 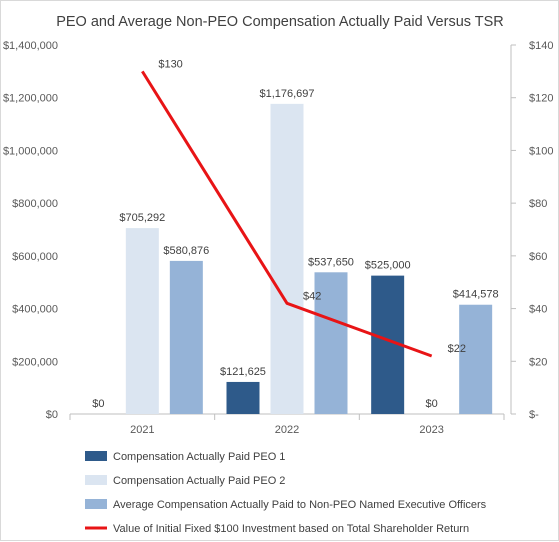 What do you see at coordinates (541, 99) in the screenshot?
I see `y-right-tick-label: $120` at bounding box center [541, 99].